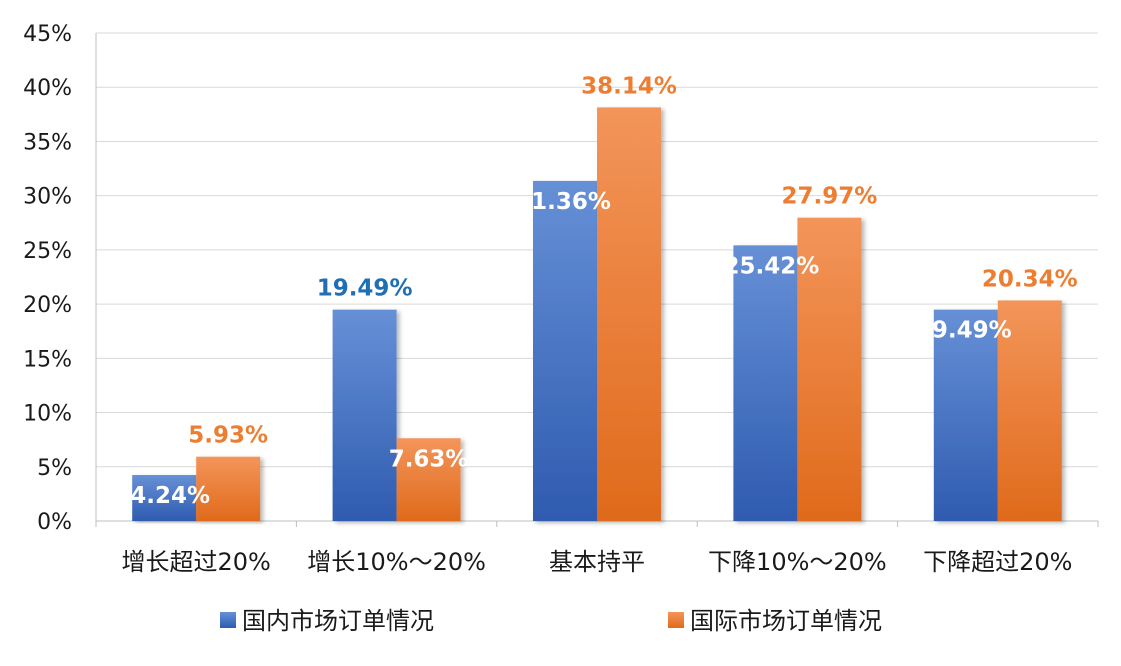 The height and width of the screenshot is (666, 1121). What do you see at coordinates (997, 562) in the screenshot?
I see `x-category-label: 下降超过20%` at bounding box center [997, 562].